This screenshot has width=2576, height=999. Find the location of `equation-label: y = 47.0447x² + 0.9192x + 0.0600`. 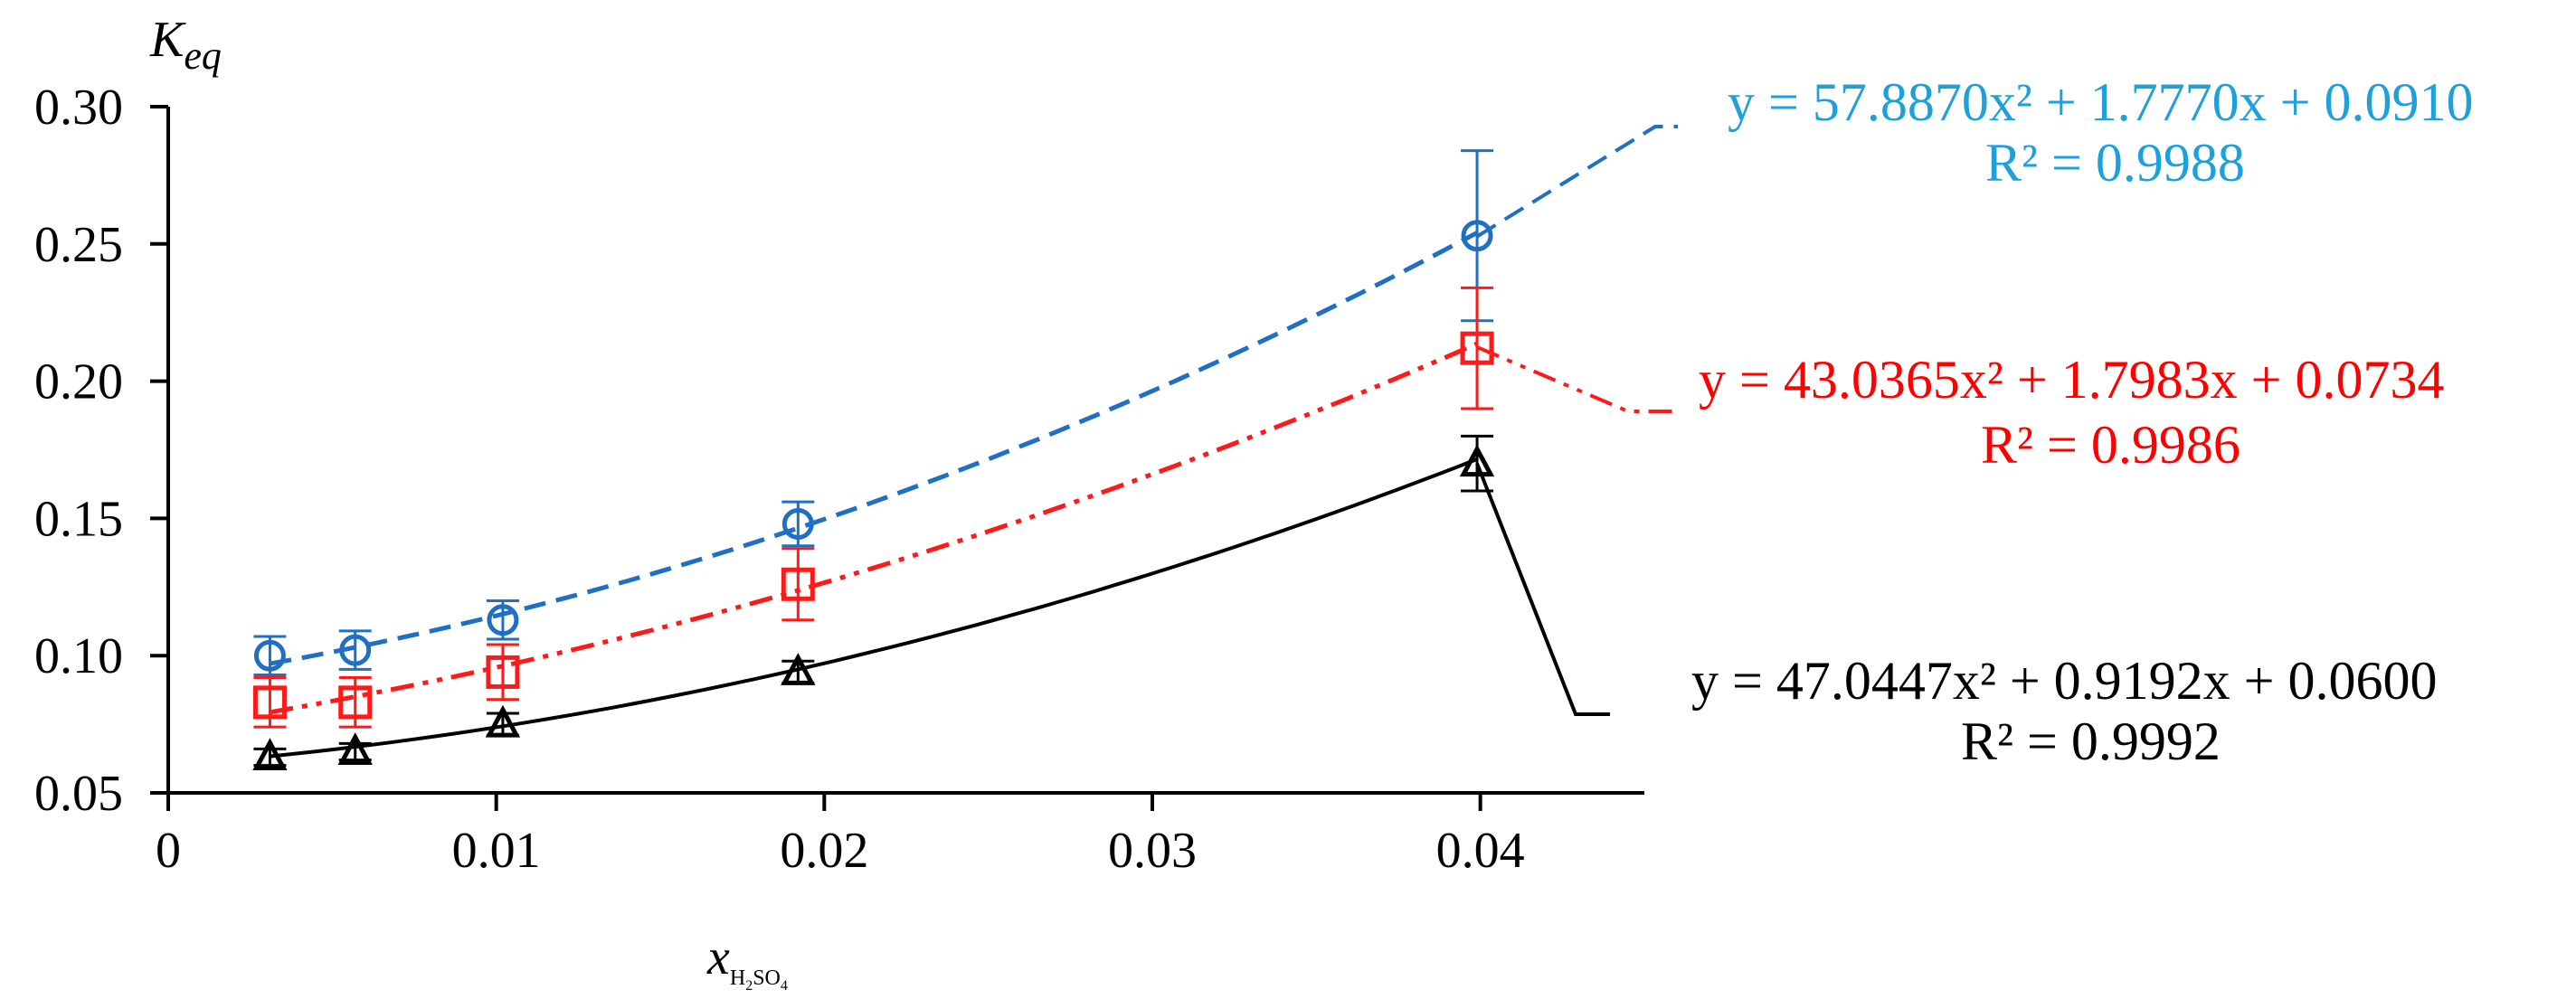

equation-label: y = 47.0447x² + 0.9192x + 0.0600 is located at coordinates (2064, 681).